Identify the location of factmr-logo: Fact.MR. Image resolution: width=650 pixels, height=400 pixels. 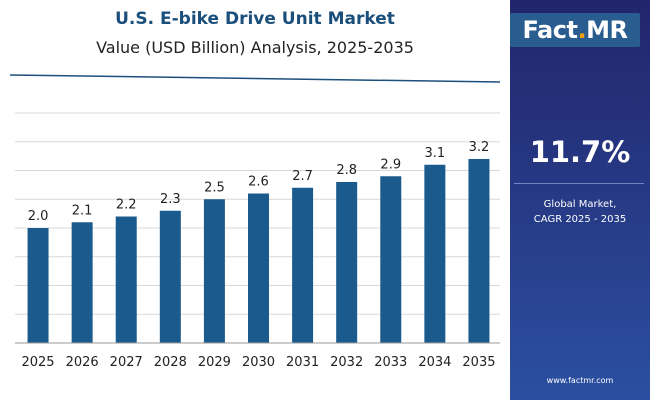
(575, 30).